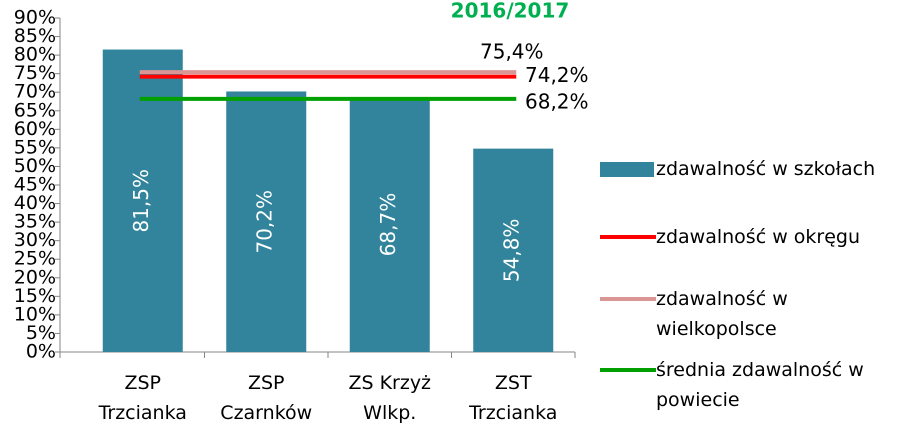  Describe the element at coordinates (35, 73) in the screenshot. I see `y-tick-label: 75%` at that location.